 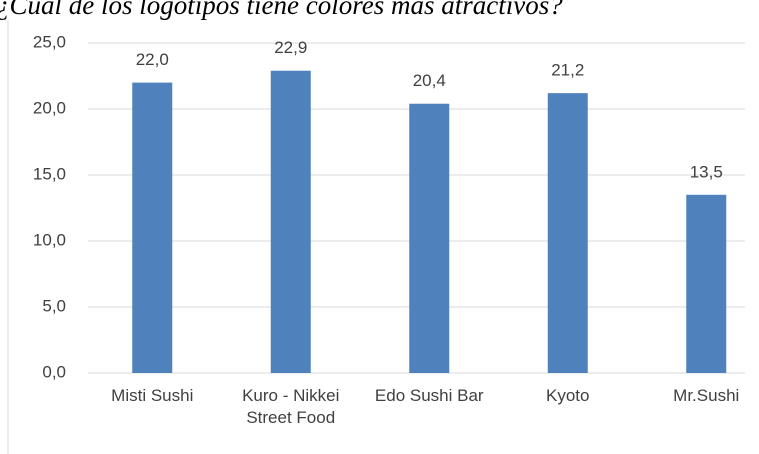 What do you see at coordinates (54, 371) in the screenshot?
I see `y-tick-label: 0,0` at bounding box center [54, 371].